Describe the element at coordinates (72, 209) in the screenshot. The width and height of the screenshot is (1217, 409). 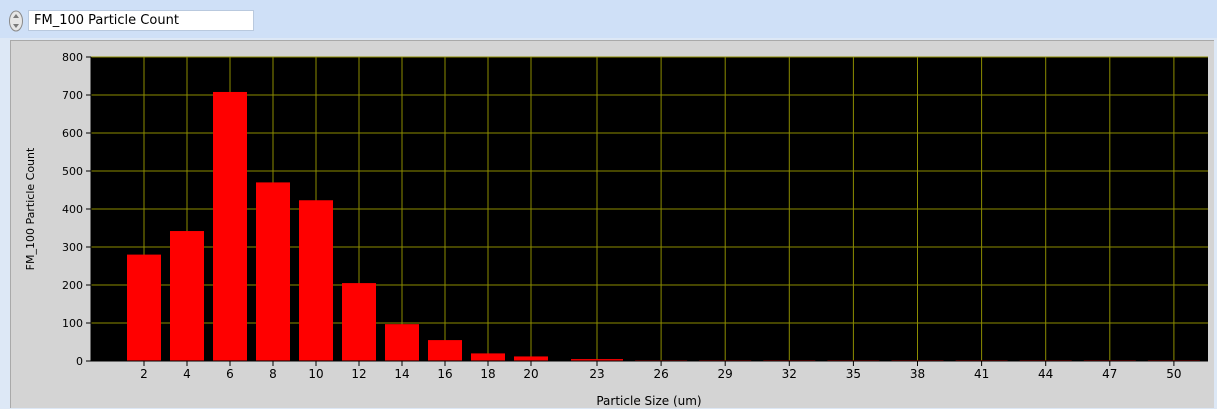
I see `y-tick-label: 400` at that location.